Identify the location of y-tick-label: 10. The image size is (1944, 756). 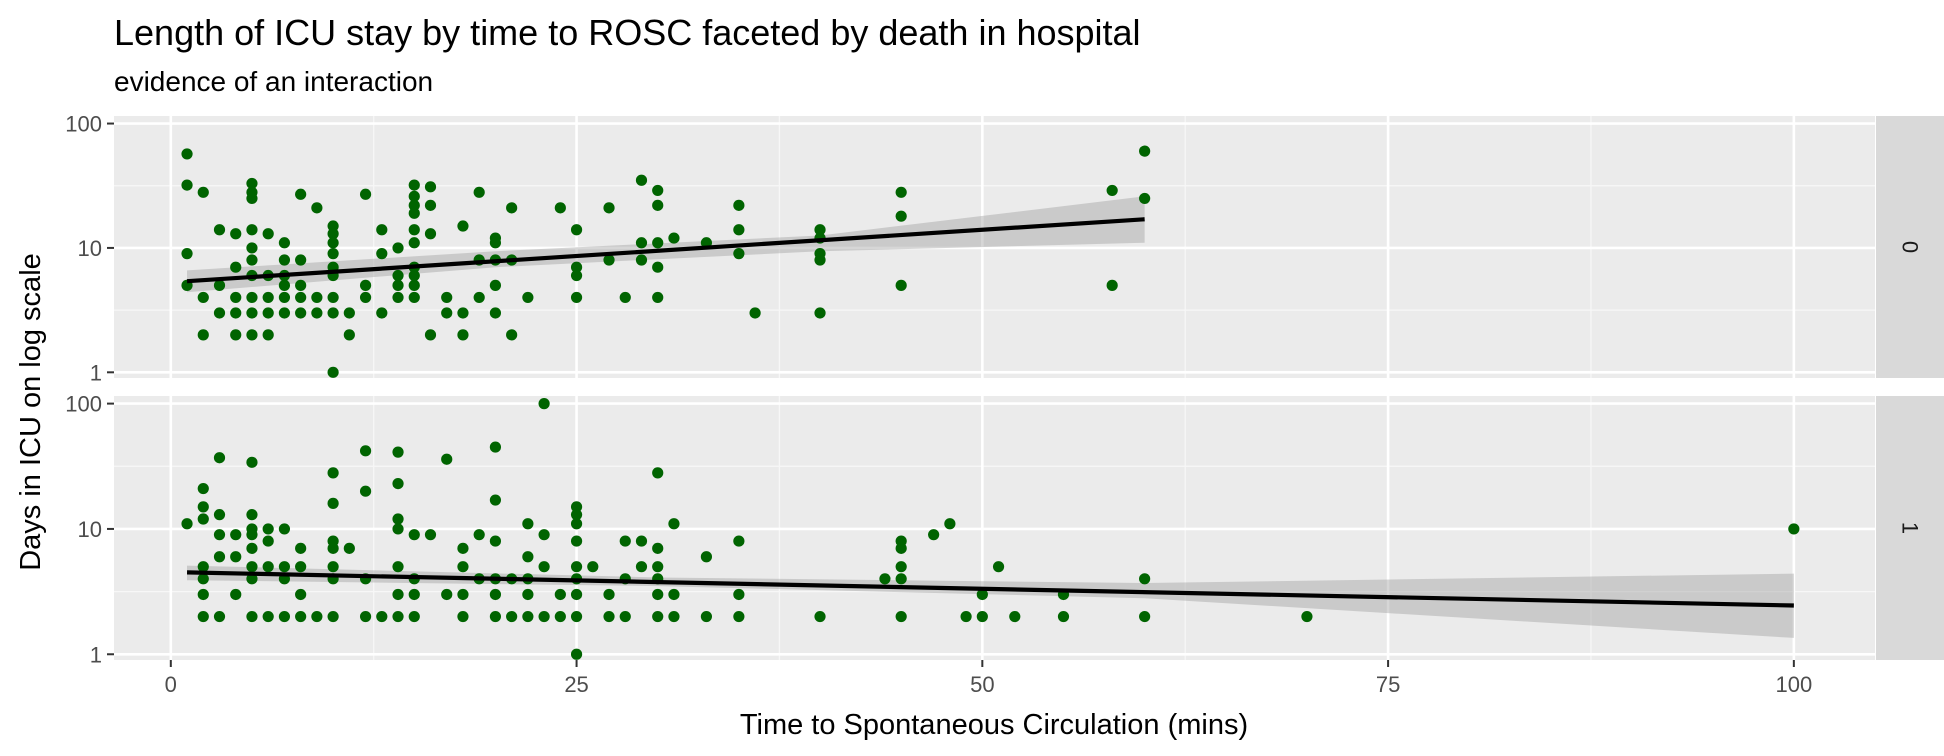
(90, 529).